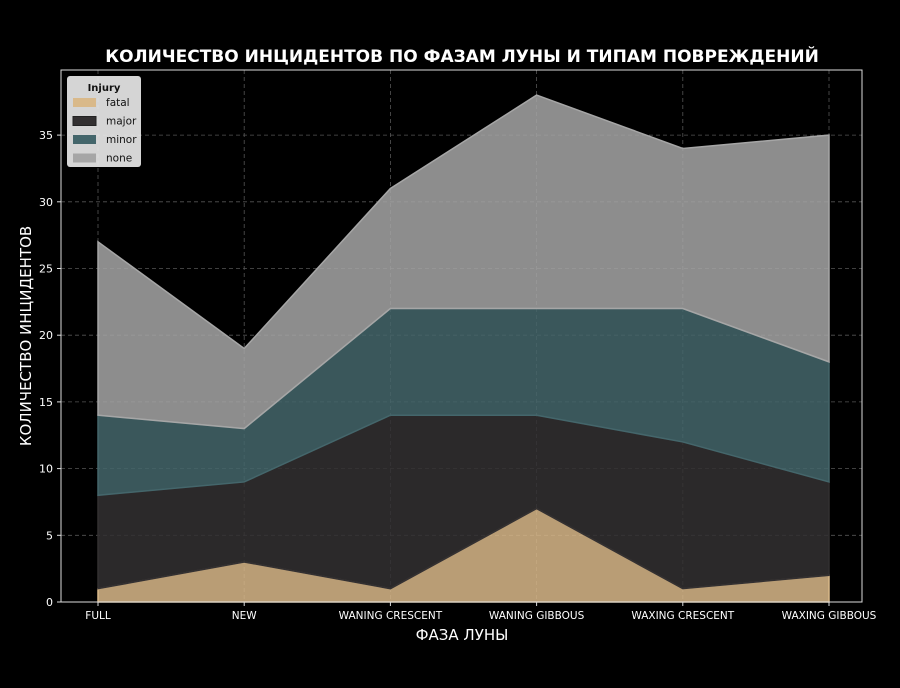 The height and width of the screenshot is (688, 900). Describe the element at coordinates (119, 159) in the screenshot. I see `legend-label-none: none` at that location.